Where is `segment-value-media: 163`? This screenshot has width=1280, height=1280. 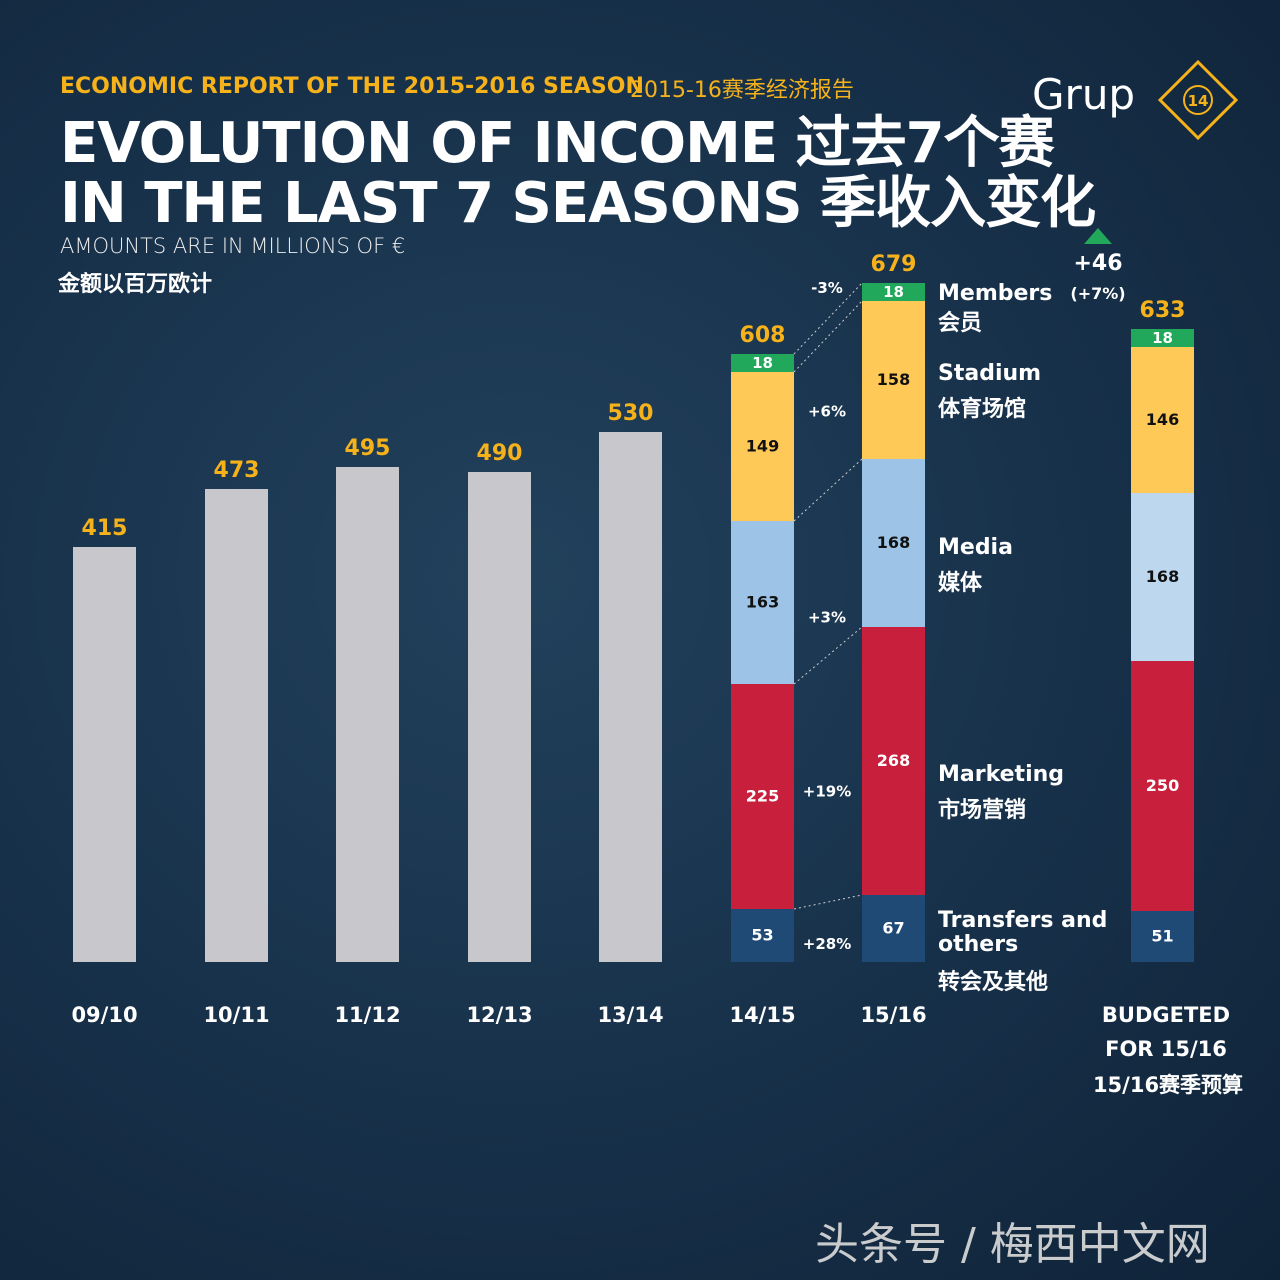 segment-value-media: 163 is located at coordinates (762, 602).